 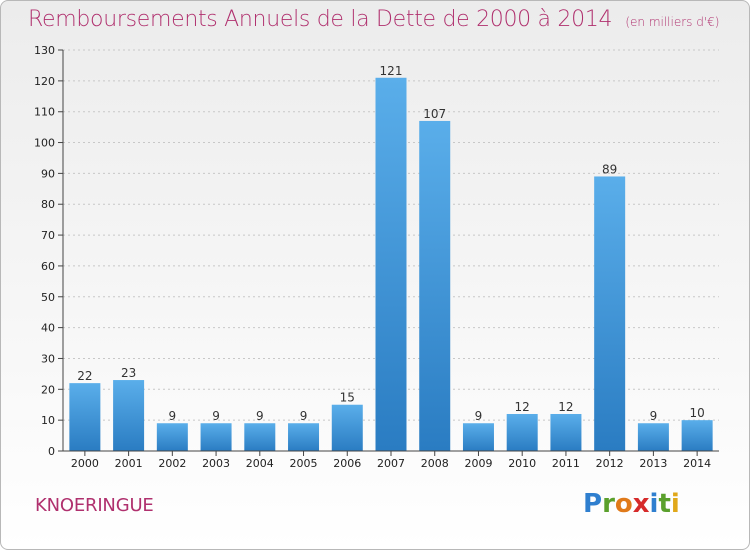 What do you see at coordinates (48, 297) in the screenshot?
I see `y-tick-label: 50` at bounding box center [48, 297].